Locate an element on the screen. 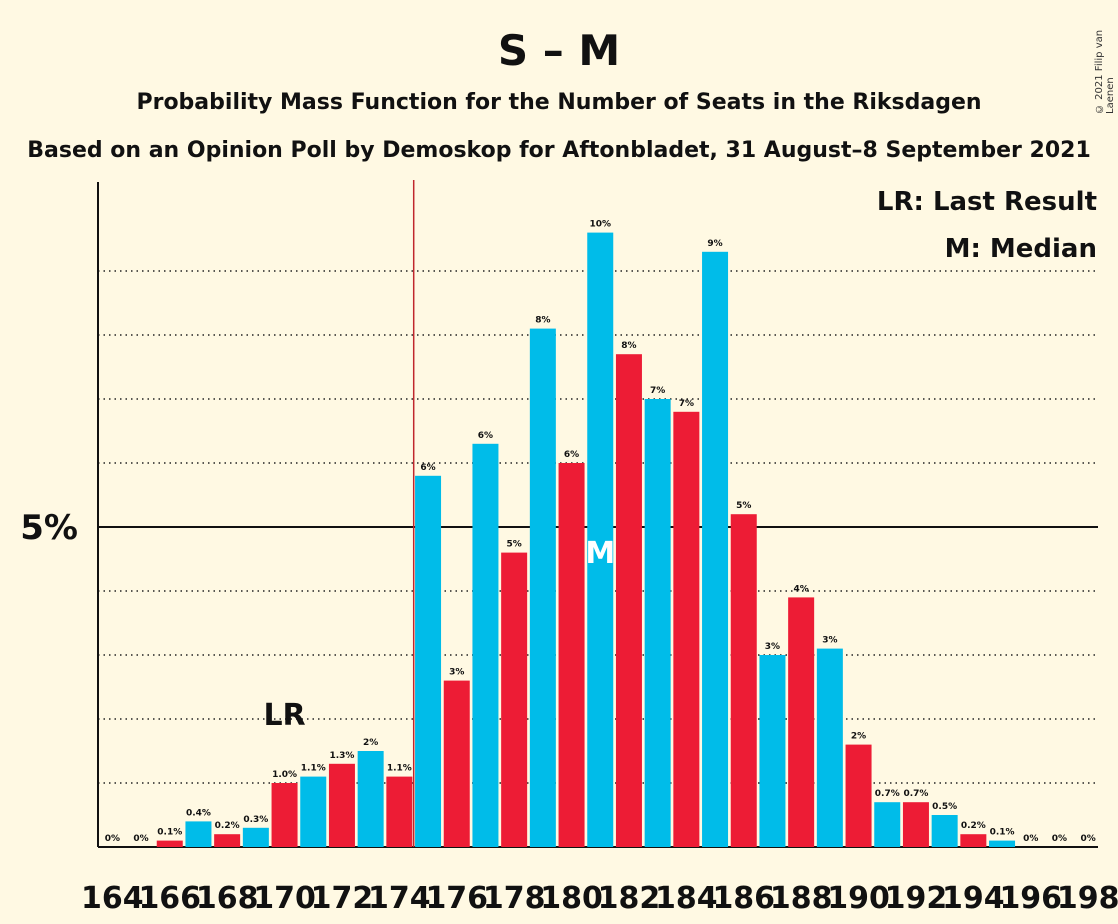 This screenshot has width=1118, height=924. data-label-176: 3% is located at coordinates (456, 673).